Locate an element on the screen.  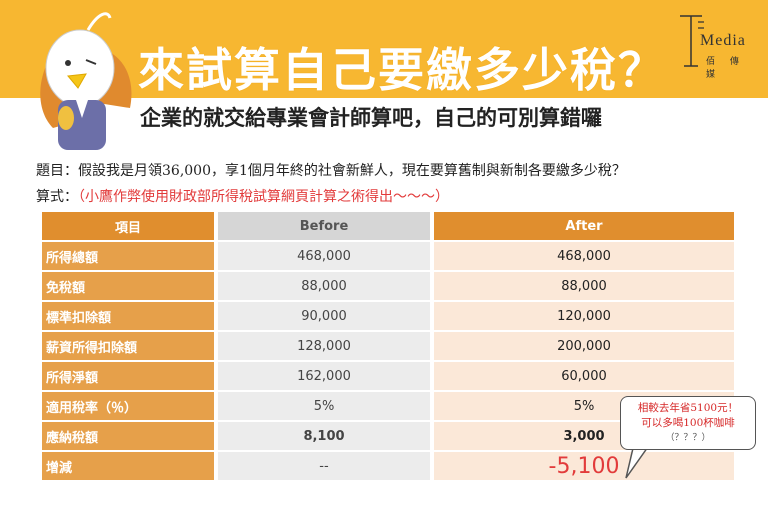
logo-mark-icon is located at coordinates (692, 41).